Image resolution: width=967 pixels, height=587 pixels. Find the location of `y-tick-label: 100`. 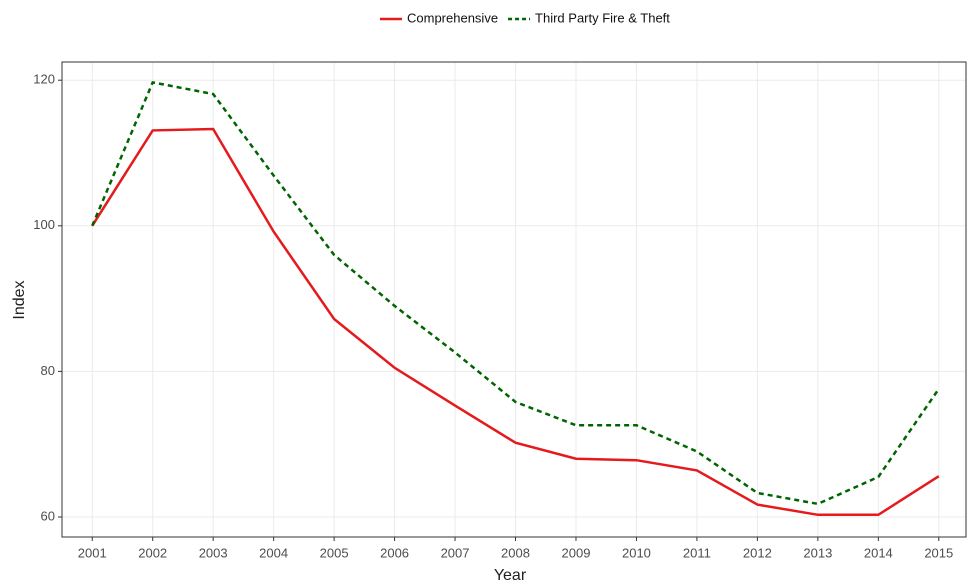

y-tick-label: 100 is located at coordinates (44, 224).